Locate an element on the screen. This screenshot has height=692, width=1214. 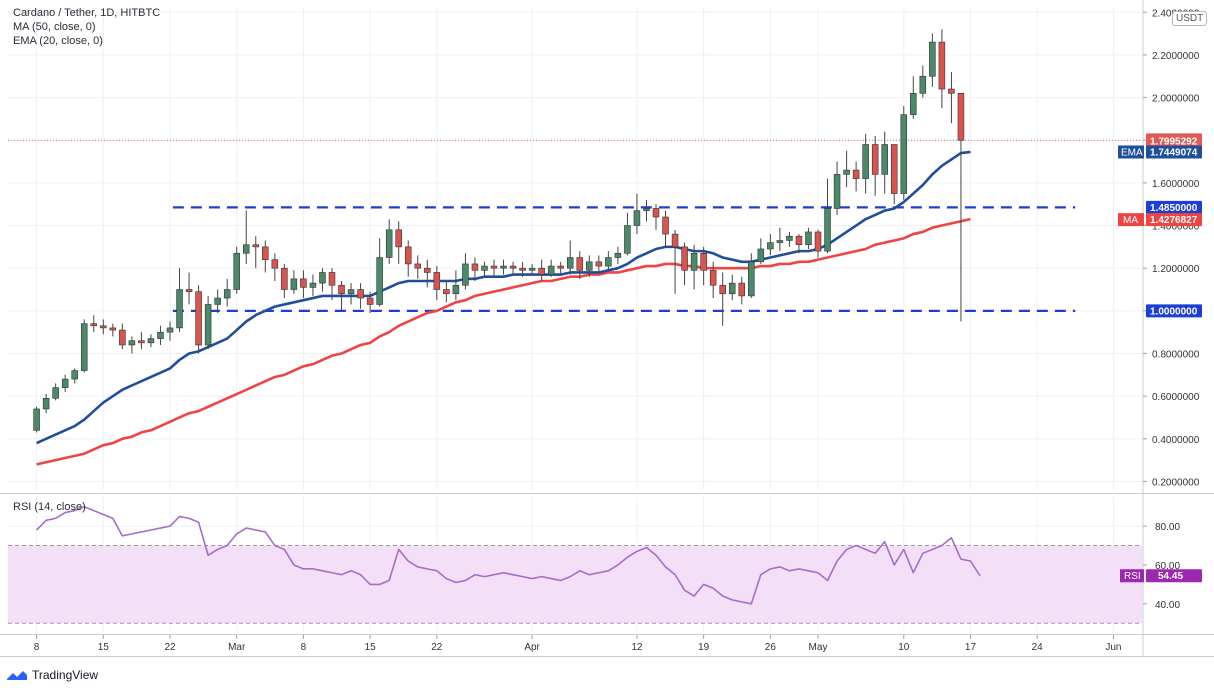
y-tick-label: 0.2000000 is located at coordinates (1176, 482).